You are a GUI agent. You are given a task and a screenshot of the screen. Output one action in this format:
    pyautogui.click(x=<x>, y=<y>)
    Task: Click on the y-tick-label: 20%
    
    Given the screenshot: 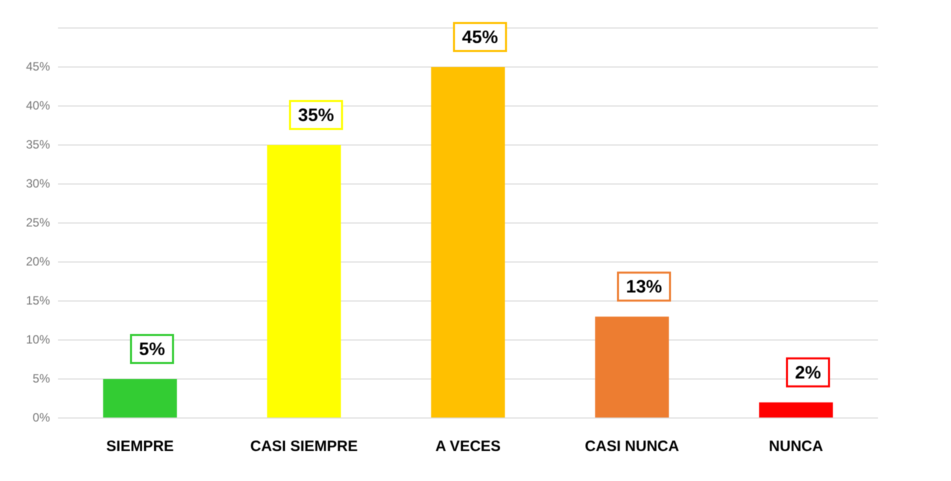 What is the action you would take?
    pyautogui.click(x=38, y=261)
    